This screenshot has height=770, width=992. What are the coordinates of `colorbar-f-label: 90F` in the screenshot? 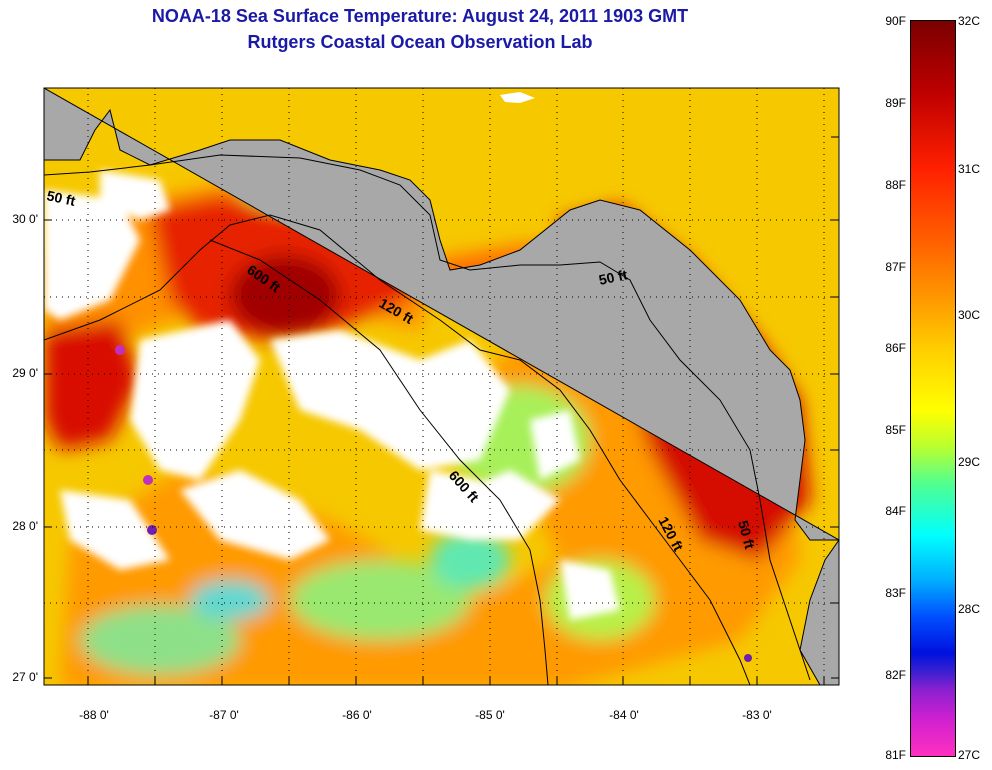 It's located at (895, 21).